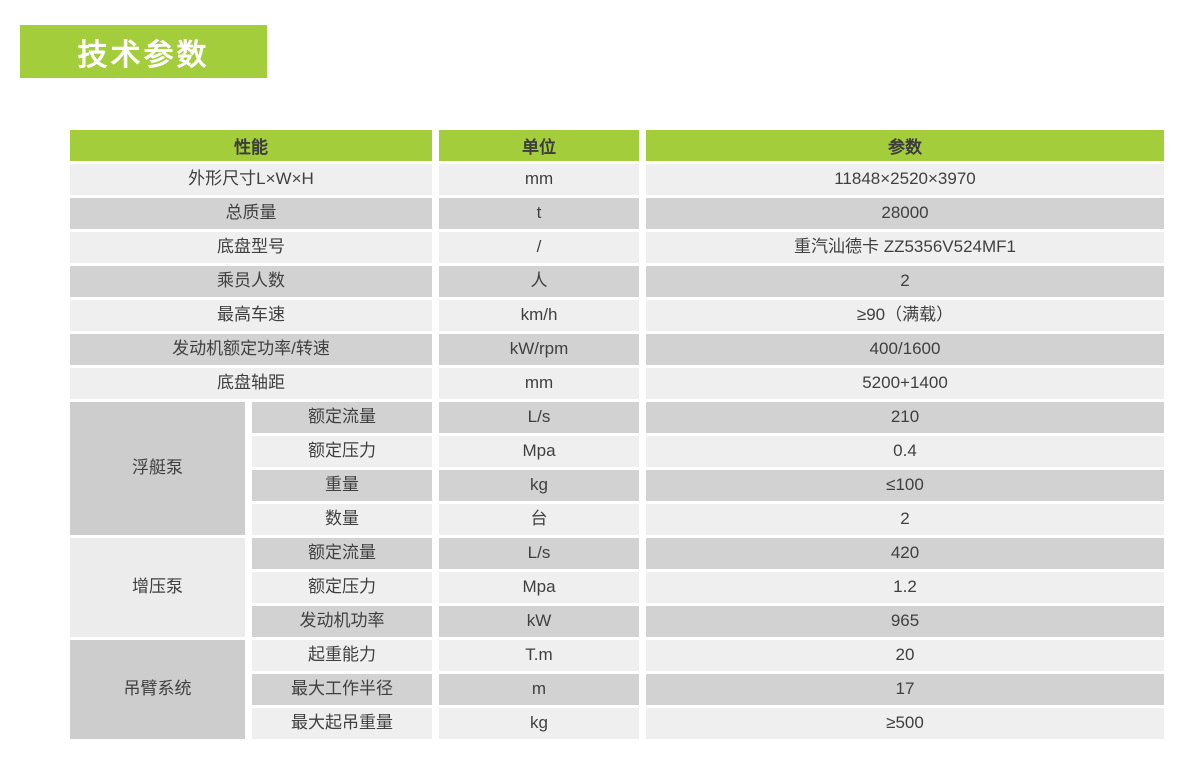 The height and width of the screenshot is (764, 1200). What do you see at coordinates (905, 655) in the screenshot?
I see `spec-value: 20` at bounding box center [905, 655].